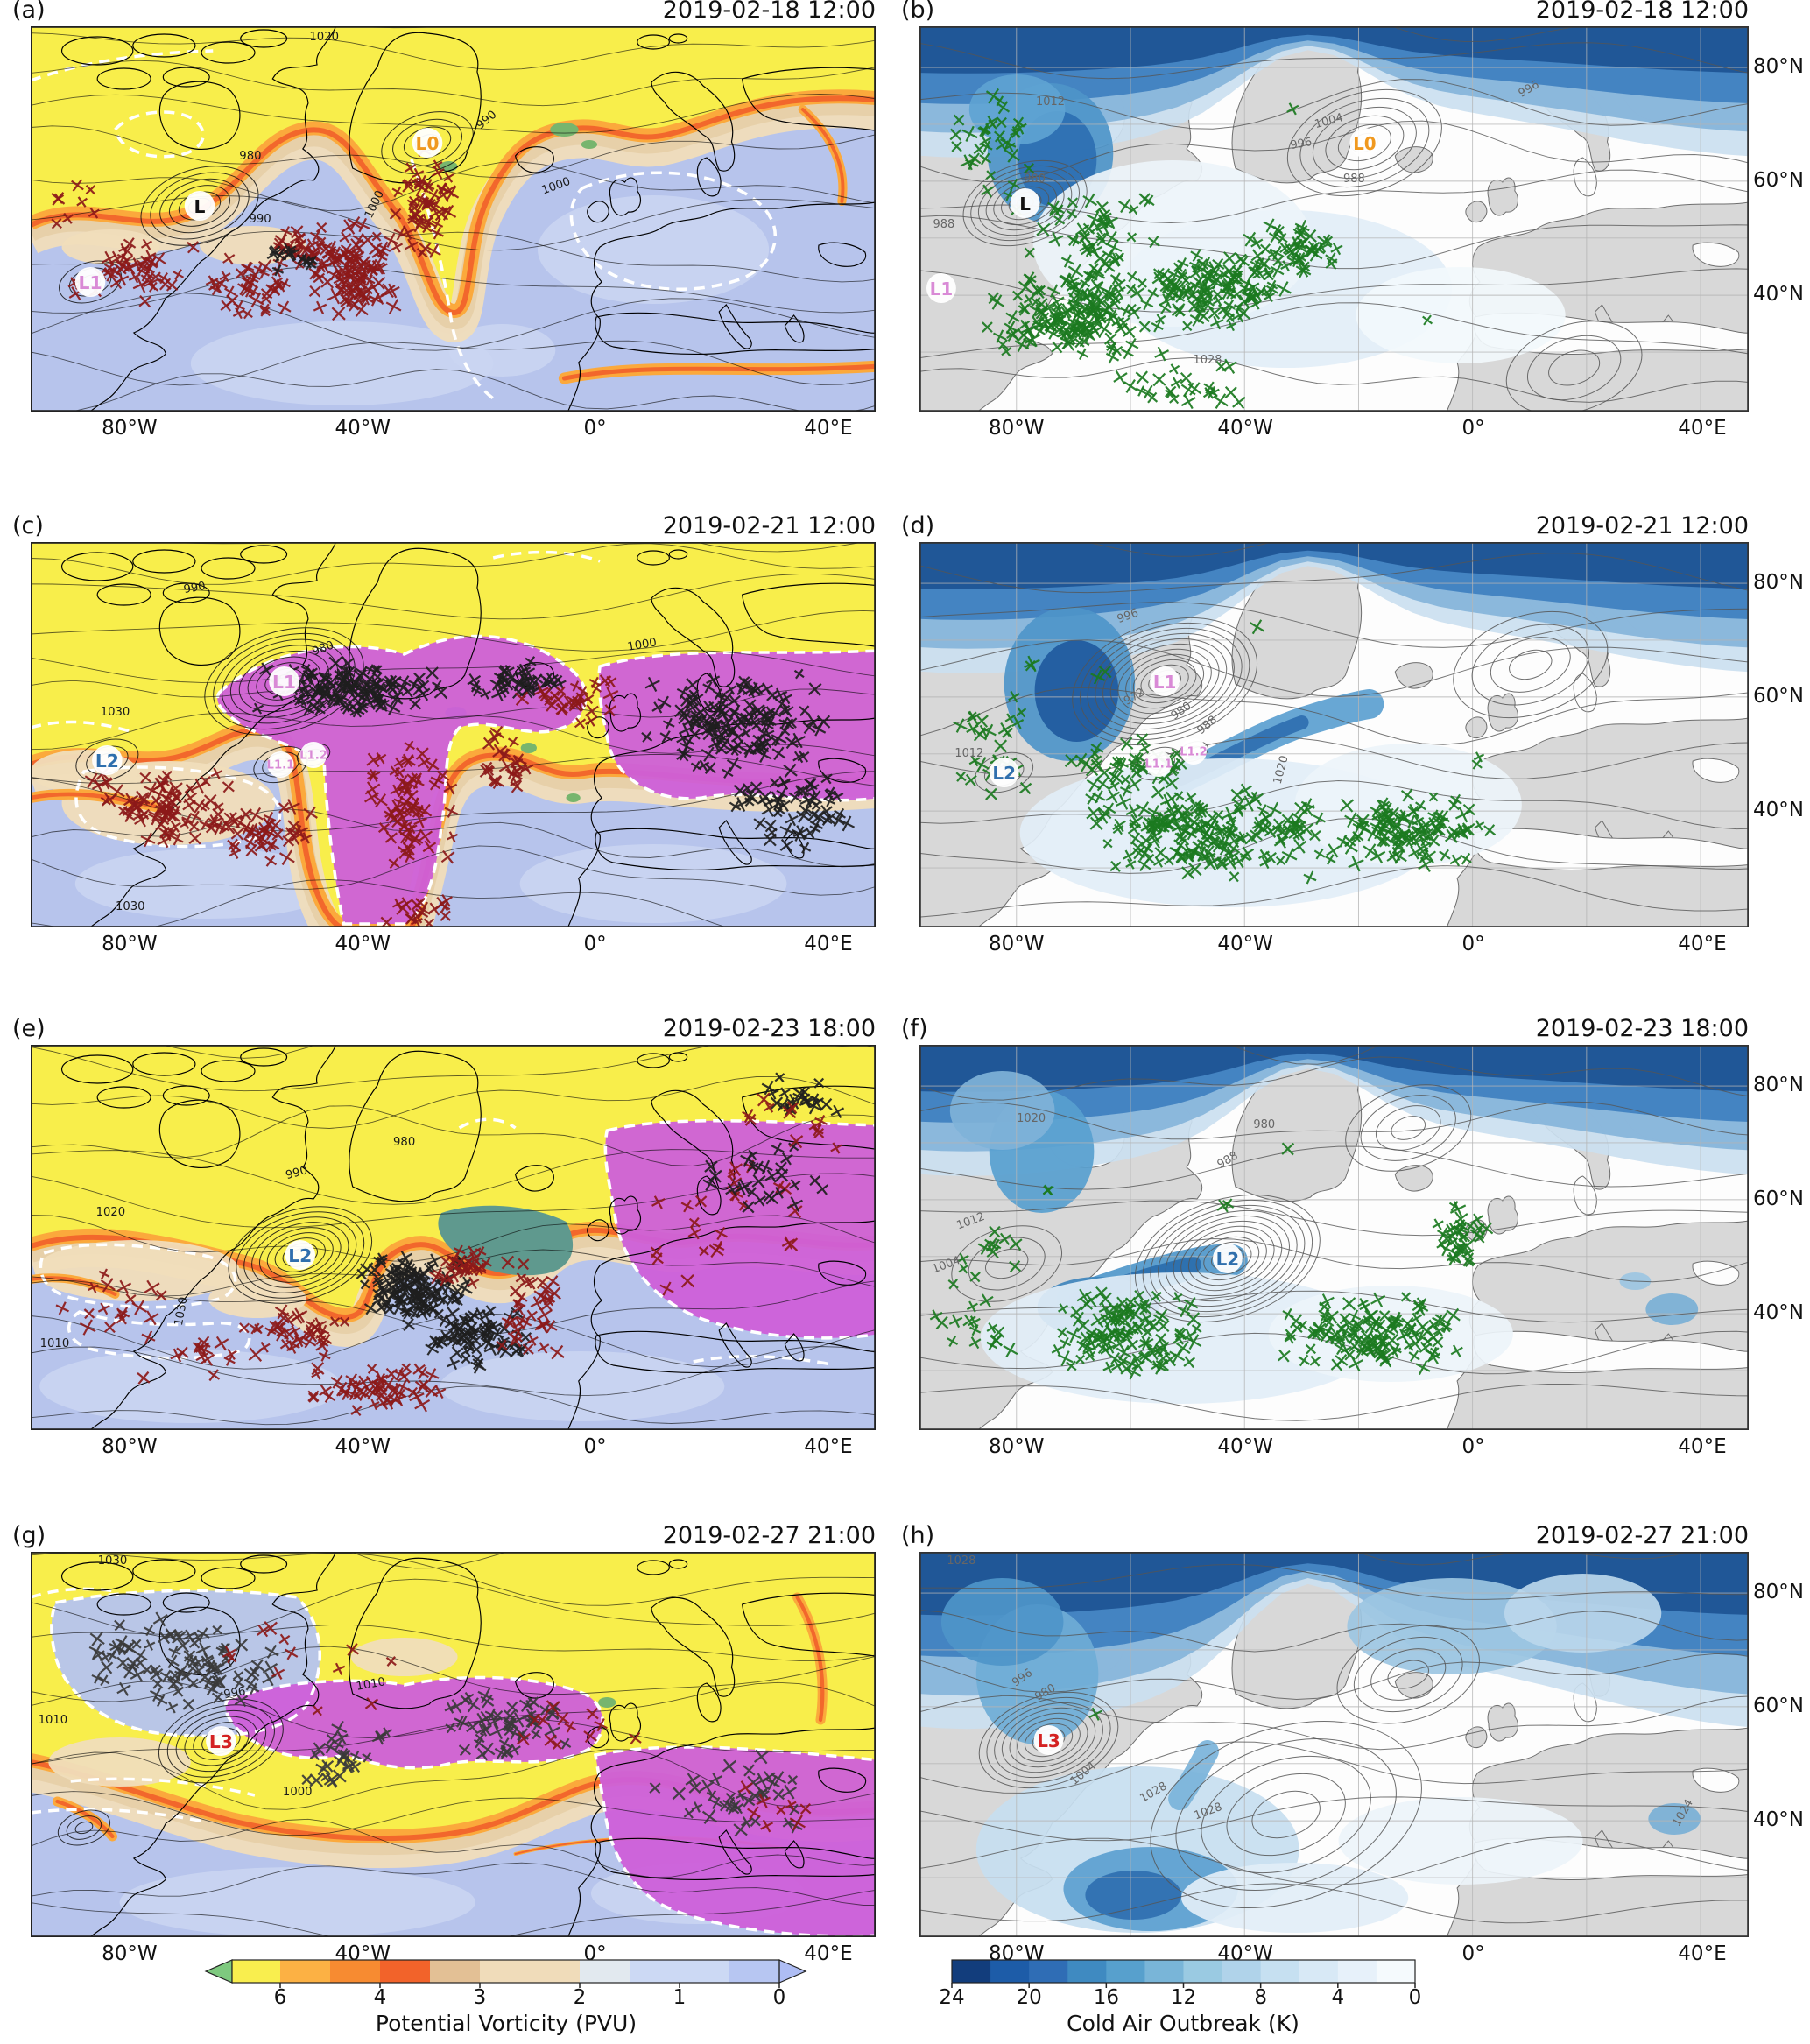 The width and height of the screenshot is (1810, 2044). I want to click on lat-tick-40°N: 40°N, so click(1778, 810).